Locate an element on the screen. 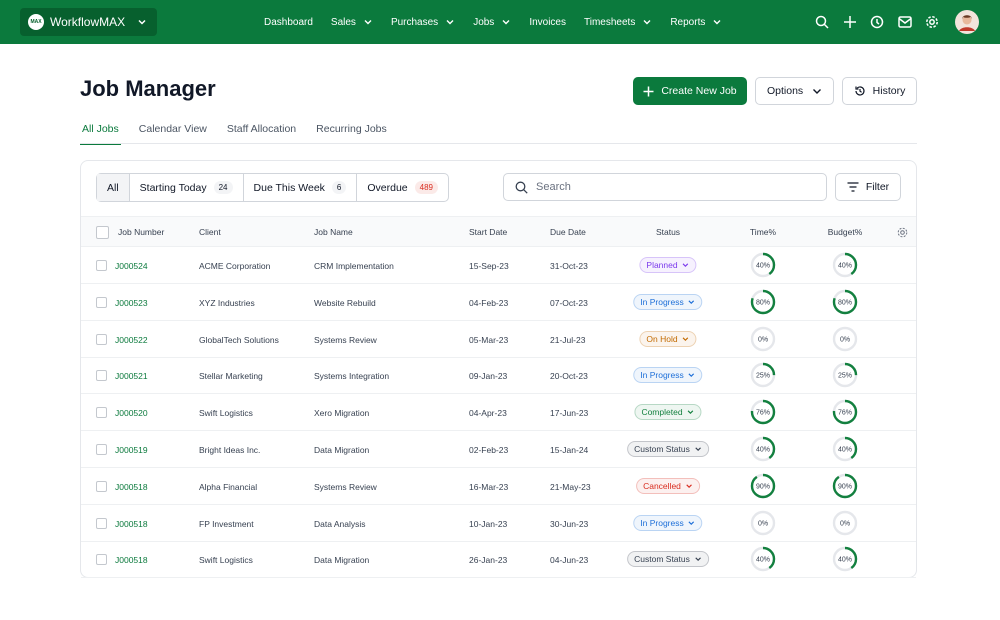  avatar is located at coordinates (967, 22).